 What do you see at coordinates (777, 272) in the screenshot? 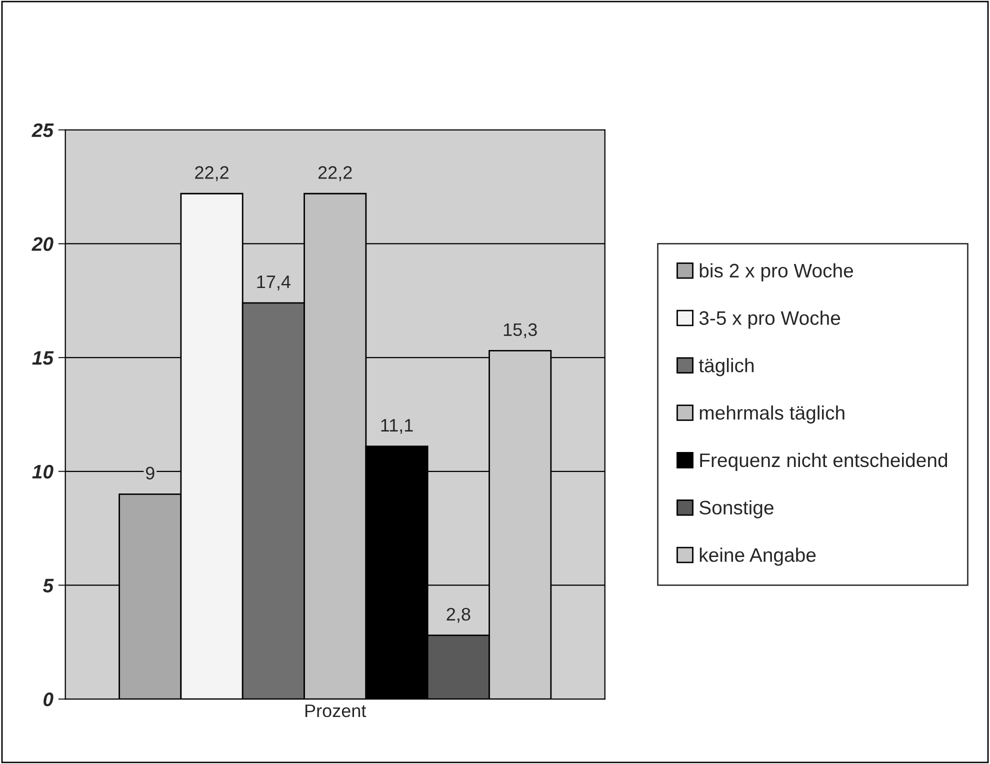
I see `legend-label: bis 2 x pro Woche` at bounding box center [777, 272].